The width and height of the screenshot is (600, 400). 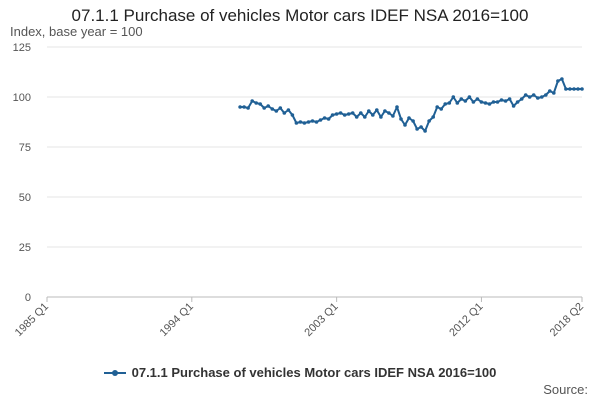 What do you see at coordinates (25, 198) in the screenshot?
I see `y-tick-label: 50` at bounding box center [25, 198].